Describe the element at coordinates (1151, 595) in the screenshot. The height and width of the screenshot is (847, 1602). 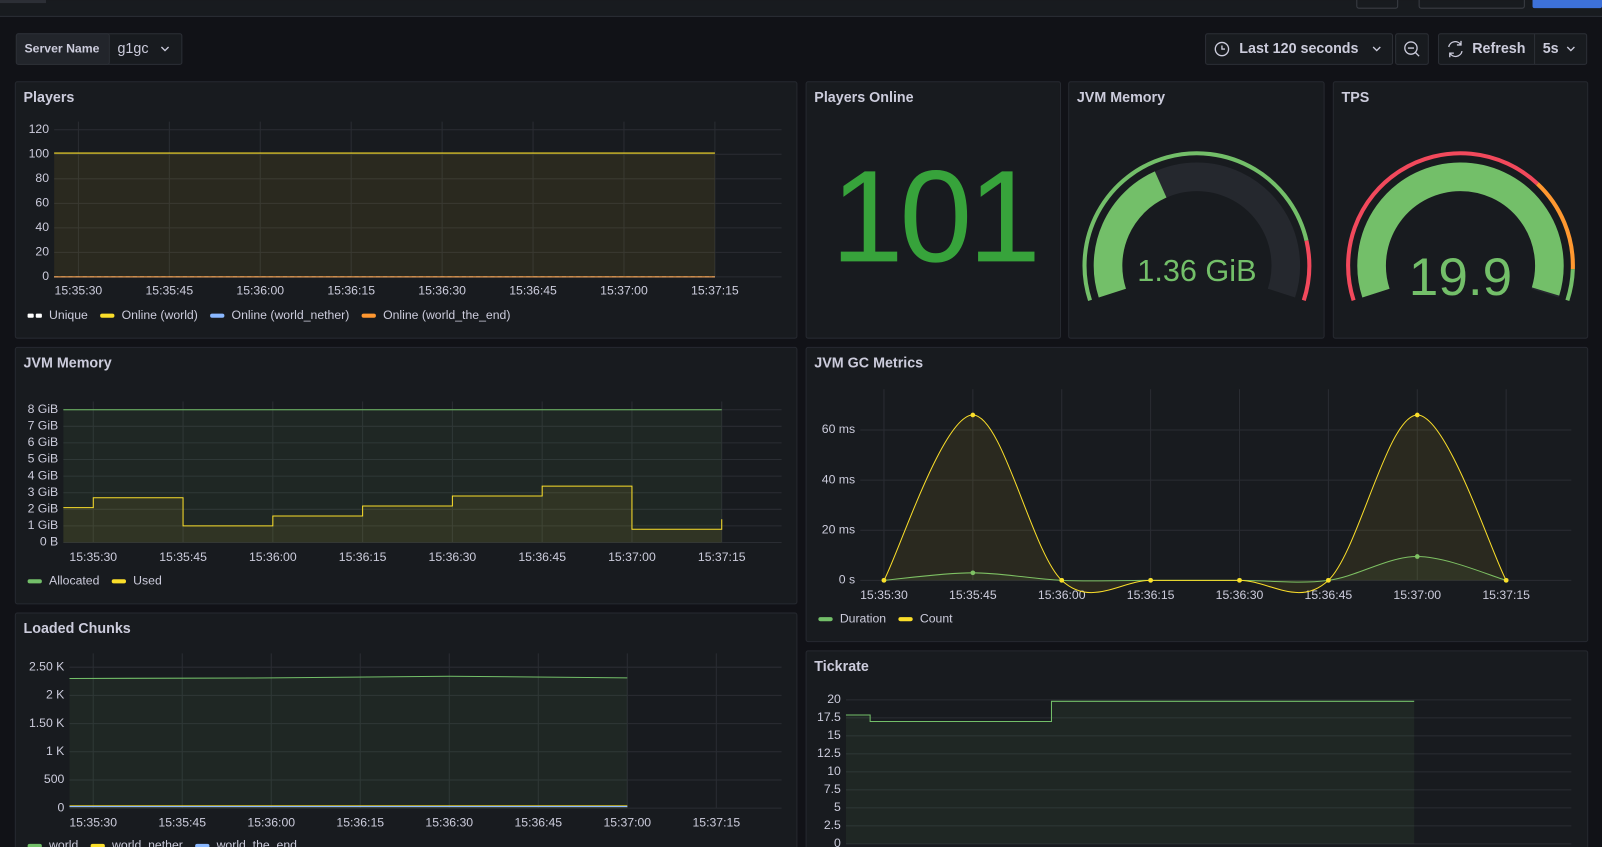
I see `x-tick-label: 15:36:15` at that location.